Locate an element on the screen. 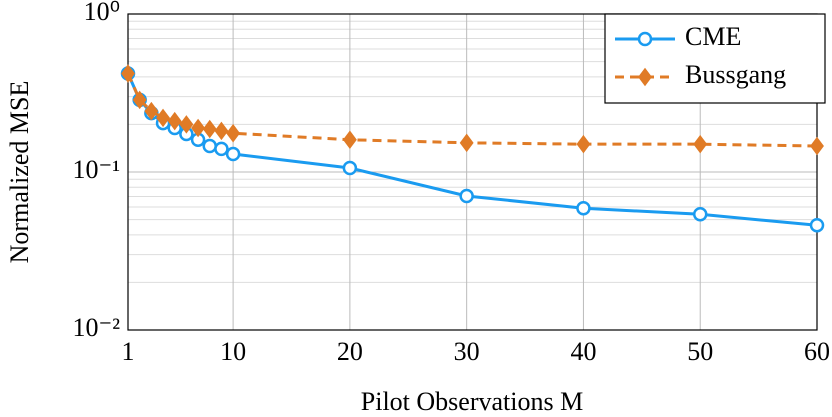 This screenshot has width=832, height=417. x-tick-label: 40 is located at coordinates (583, 351).